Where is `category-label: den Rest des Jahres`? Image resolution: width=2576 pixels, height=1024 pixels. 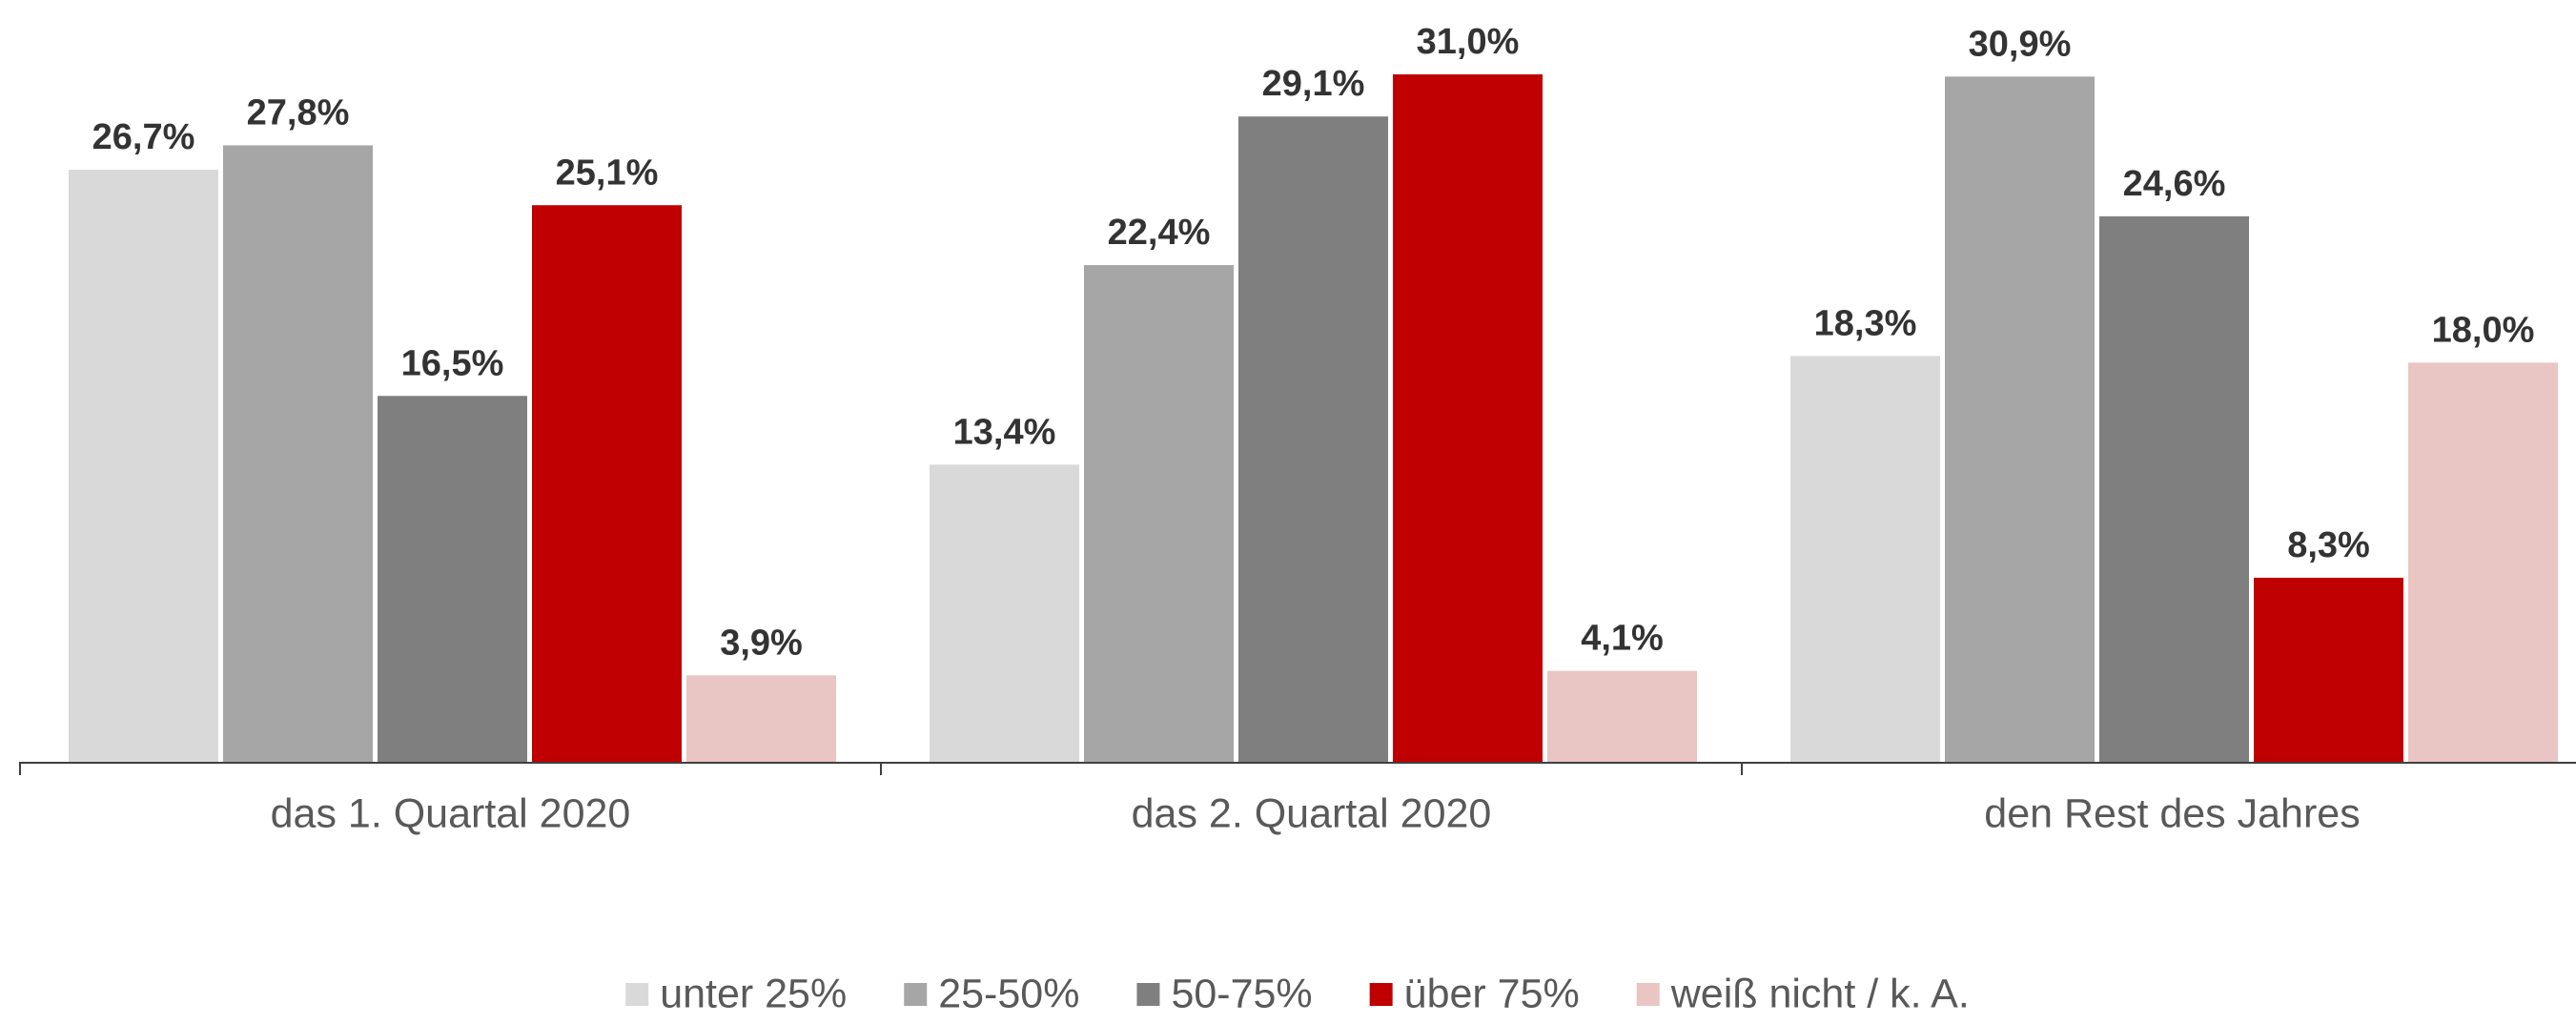
category-label: den Rest des Jahres is located at coordinates (2172, 813).